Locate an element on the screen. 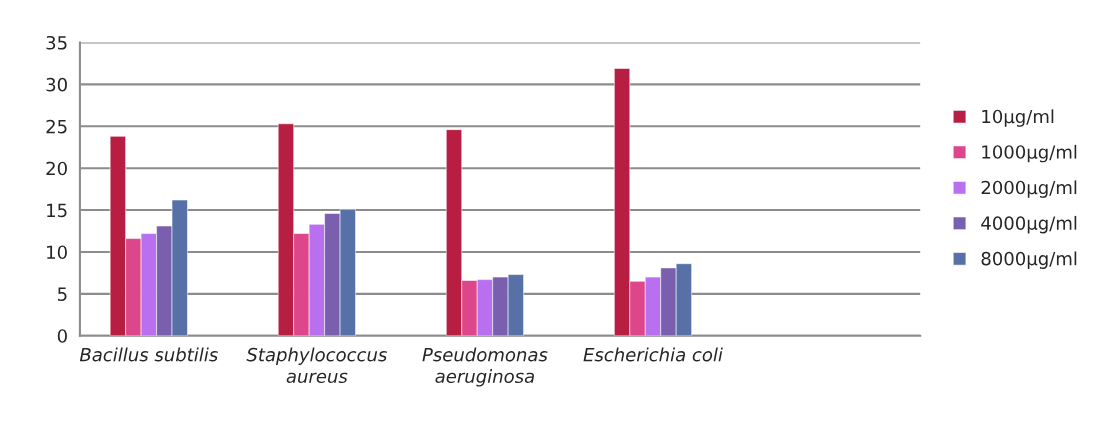 This screenshot has width=1110, height=425. y-tick-label: 10 is located at coordinates (57, 252).